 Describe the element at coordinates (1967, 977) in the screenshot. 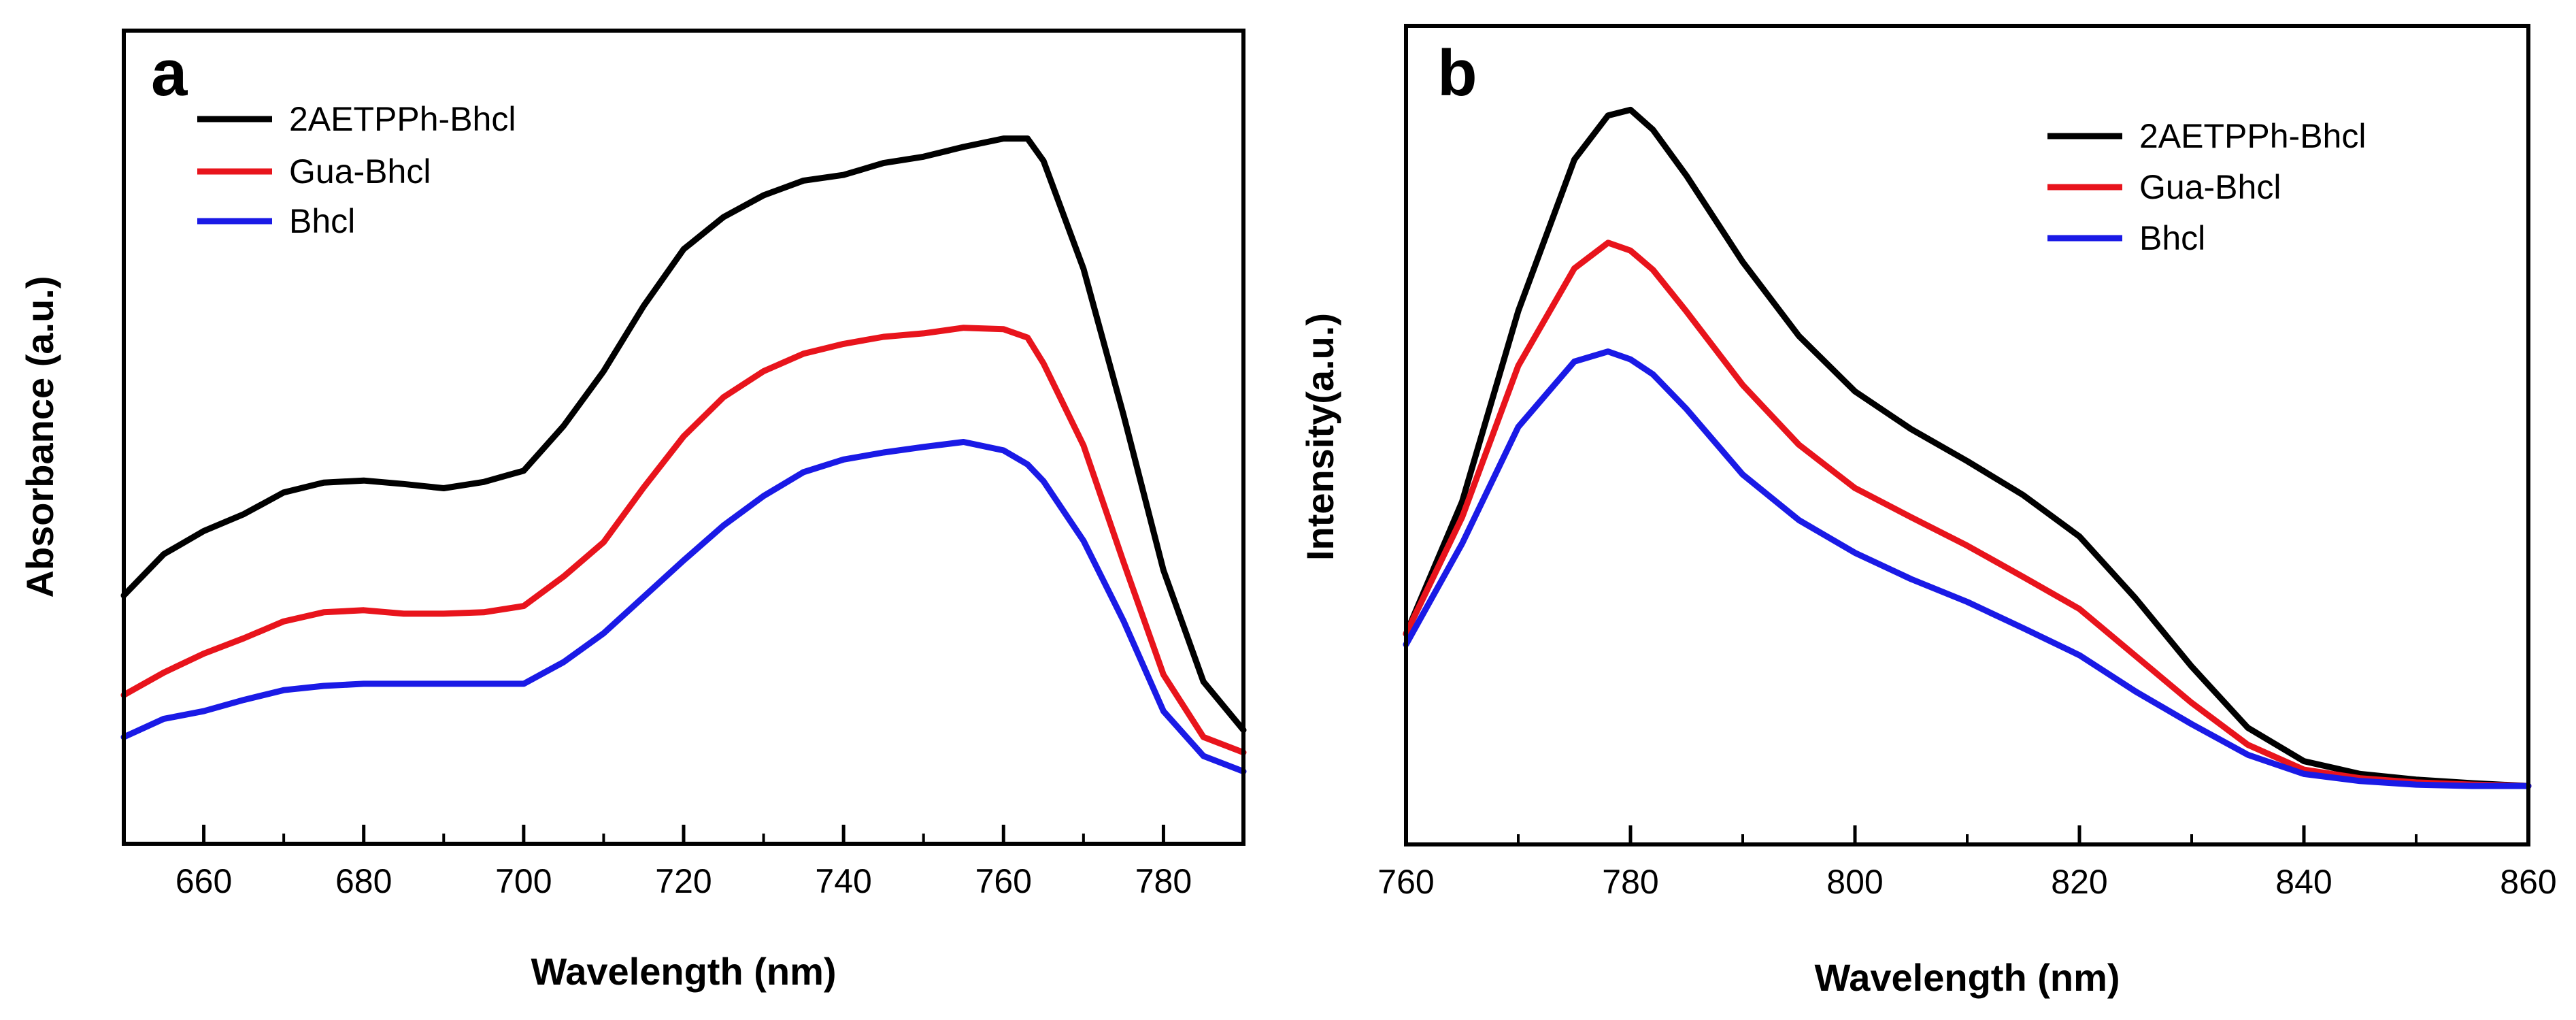

I see `panel-b-x-axis-title: Wavelength (nm)` at that location.